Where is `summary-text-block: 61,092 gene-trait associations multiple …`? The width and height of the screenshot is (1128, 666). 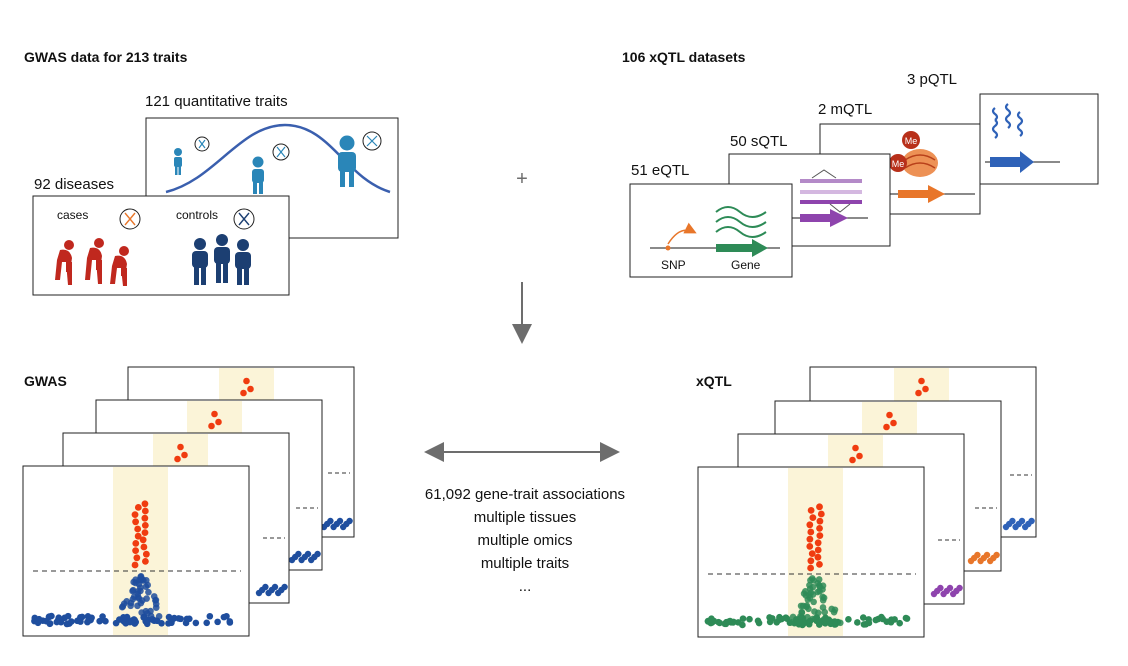
summary-text-block: 61,092 gene-trait associations multiple … is located at coordinates (525, 540).